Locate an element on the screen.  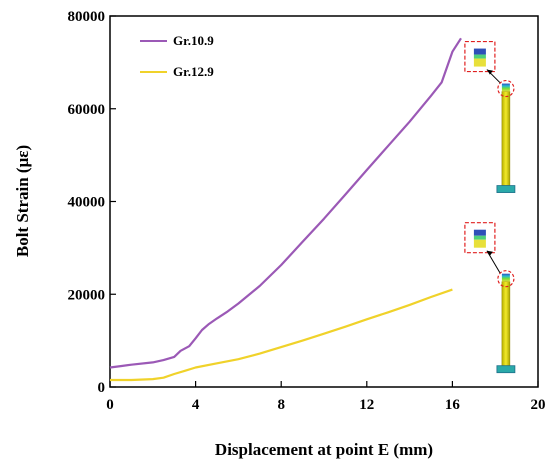
x-tick-label: 20 is located at coordinates (538, 405).